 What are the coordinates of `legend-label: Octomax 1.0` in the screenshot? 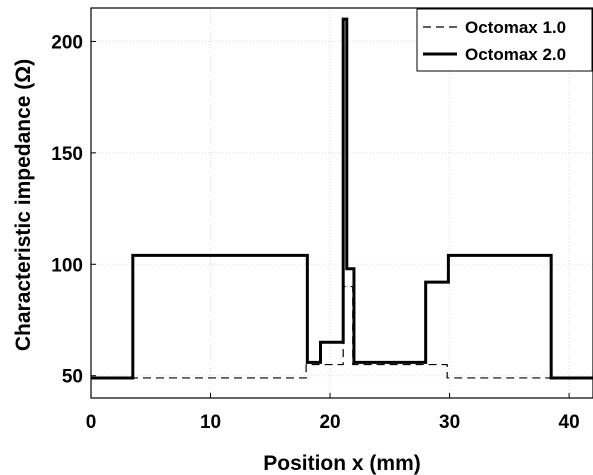 It's located at (515, 27).